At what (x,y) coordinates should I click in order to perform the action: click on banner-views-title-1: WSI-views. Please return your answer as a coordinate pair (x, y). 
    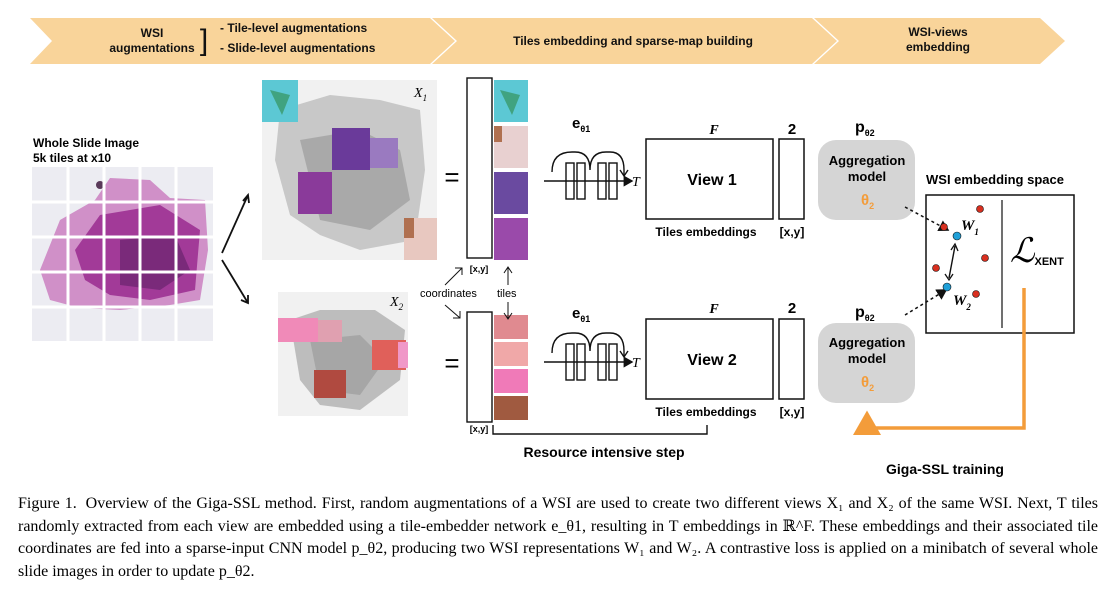
    Looking at the image, I should click on (938, 32).